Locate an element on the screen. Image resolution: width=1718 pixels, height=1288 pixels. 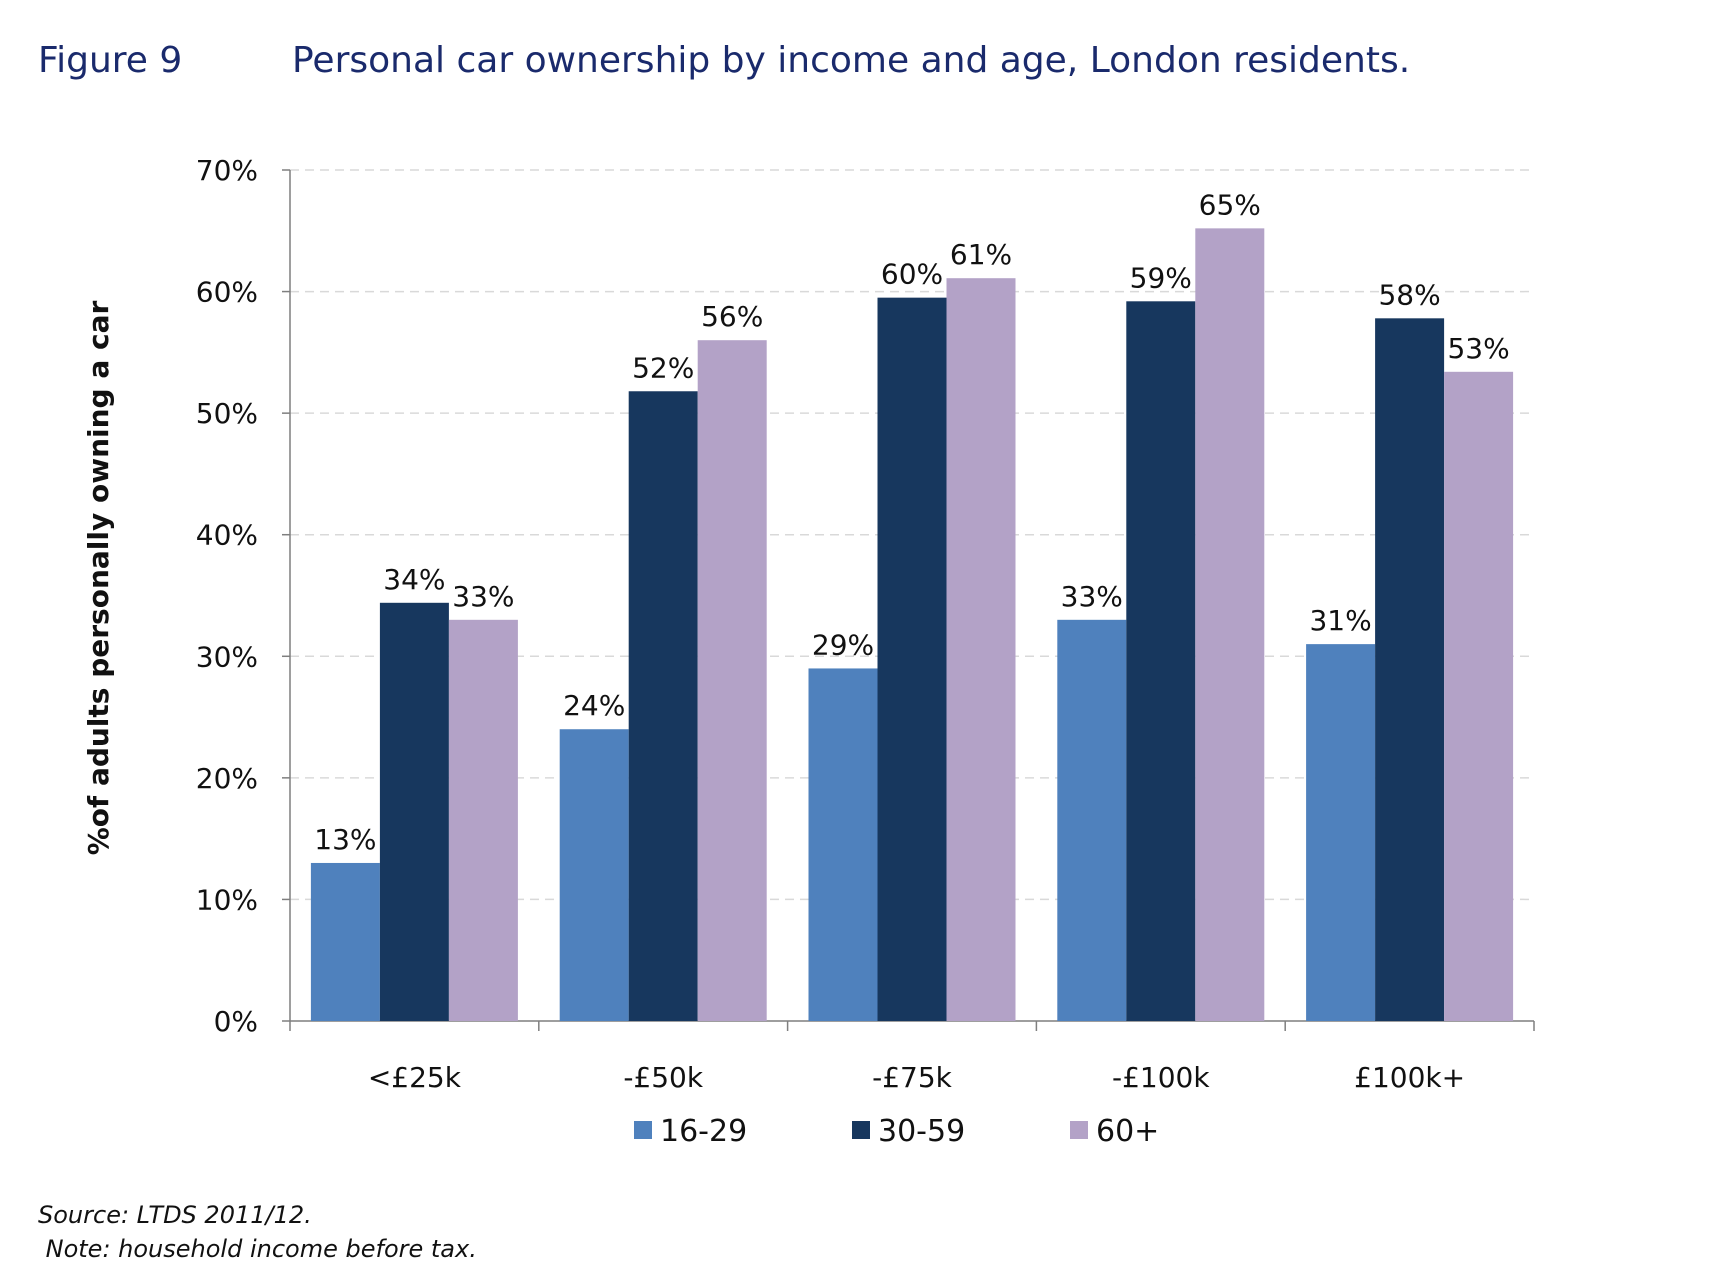
x-category-label: <£25k is located at coordinates (415, 1077).